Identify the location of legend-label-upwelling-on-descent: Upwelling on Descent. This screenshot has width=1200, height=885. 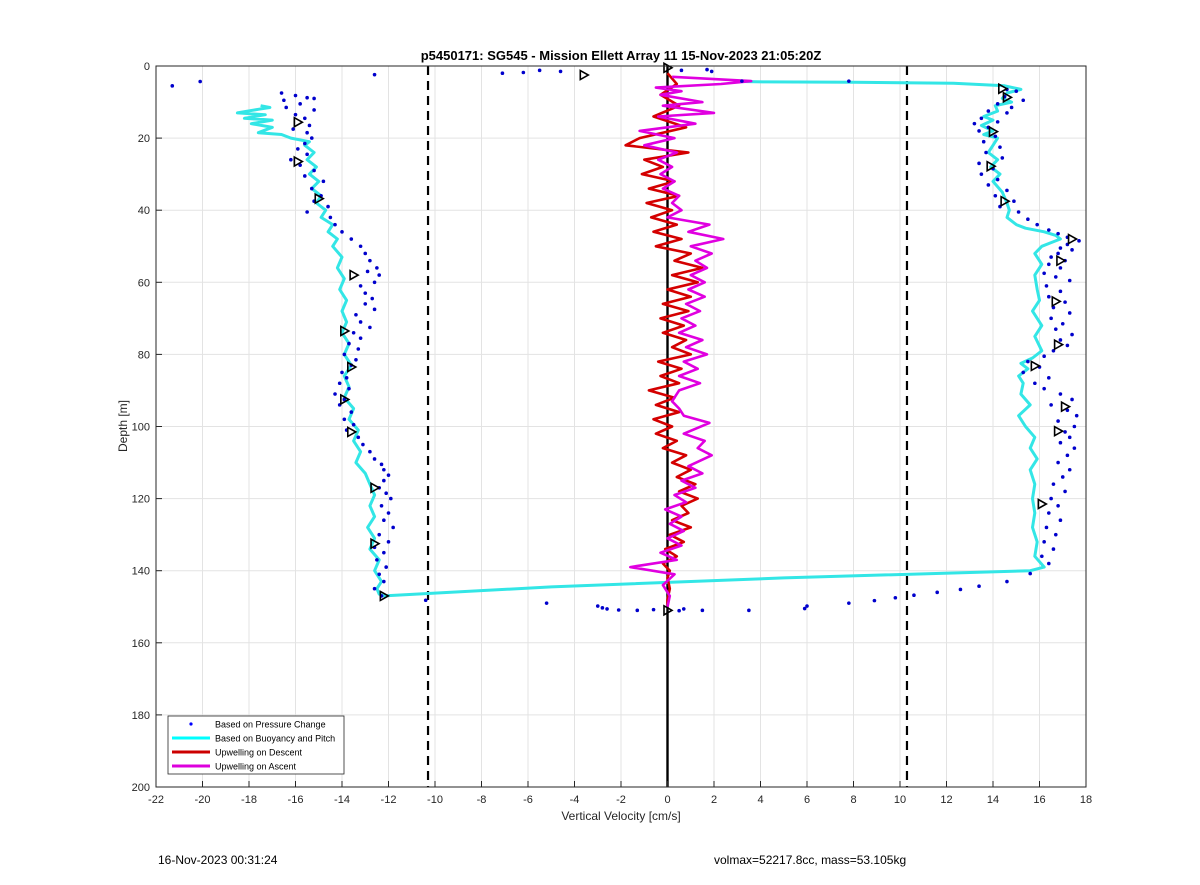
(259, 753).